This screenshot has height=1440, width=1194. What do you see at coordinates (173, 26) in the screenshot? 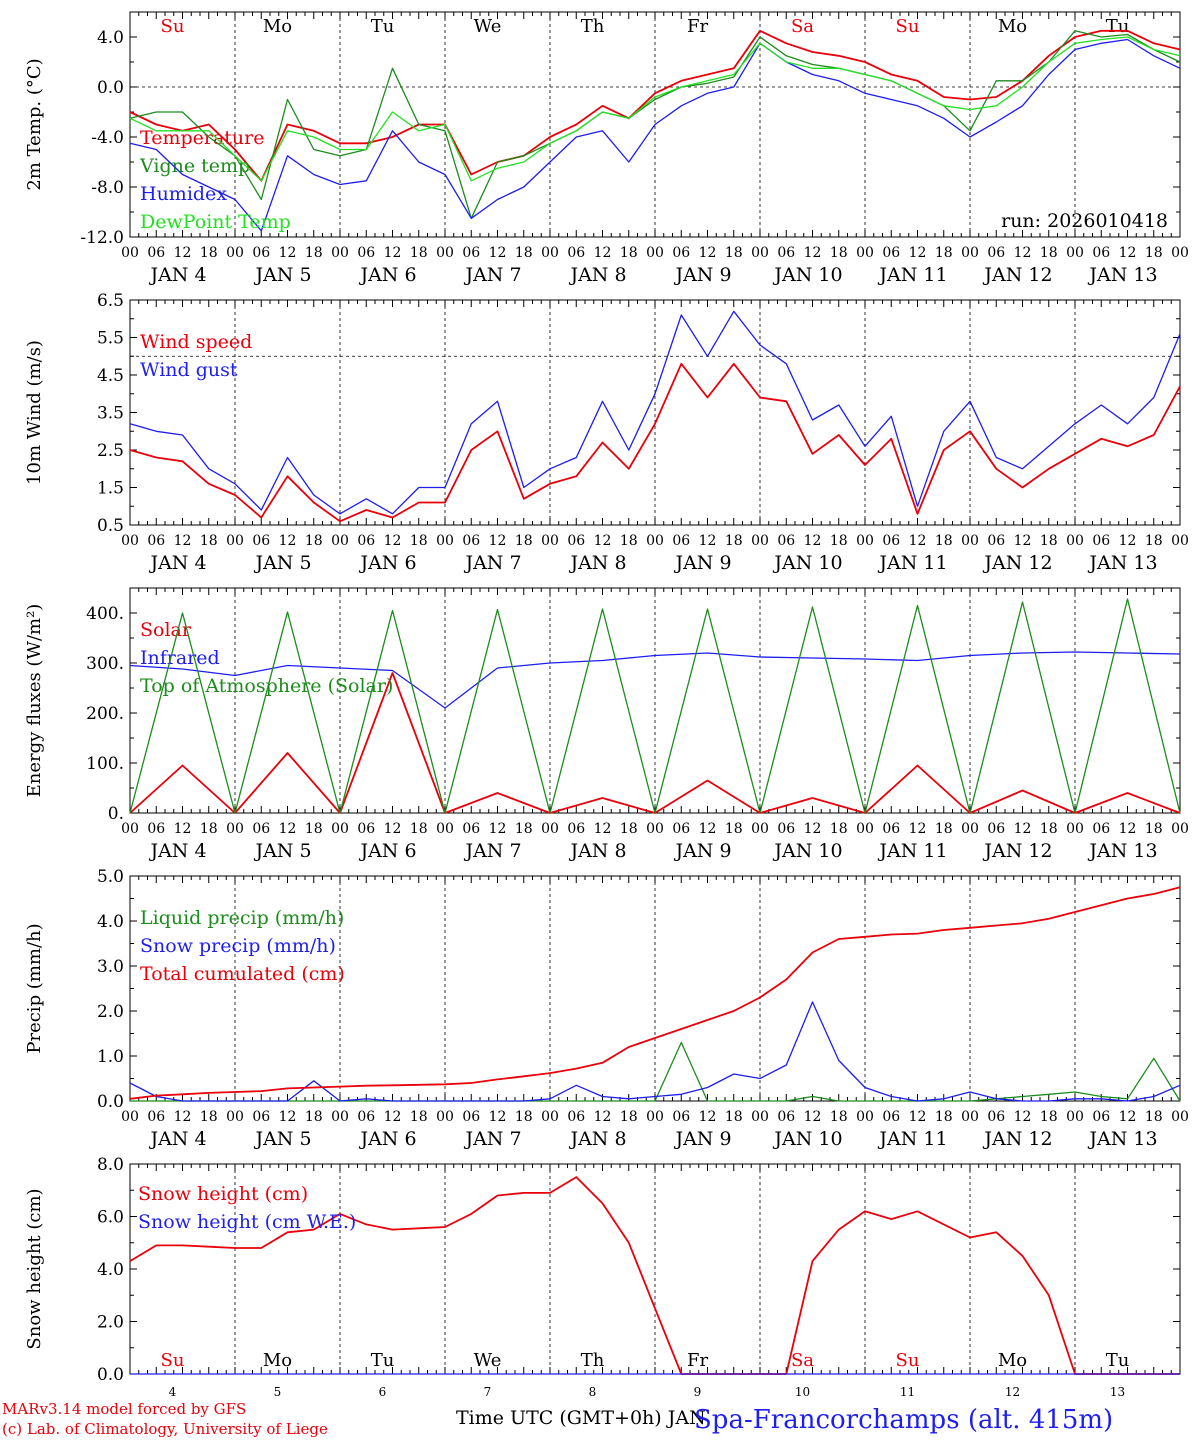
I see `weekday-label: Su` at bounding box center [173, 26].